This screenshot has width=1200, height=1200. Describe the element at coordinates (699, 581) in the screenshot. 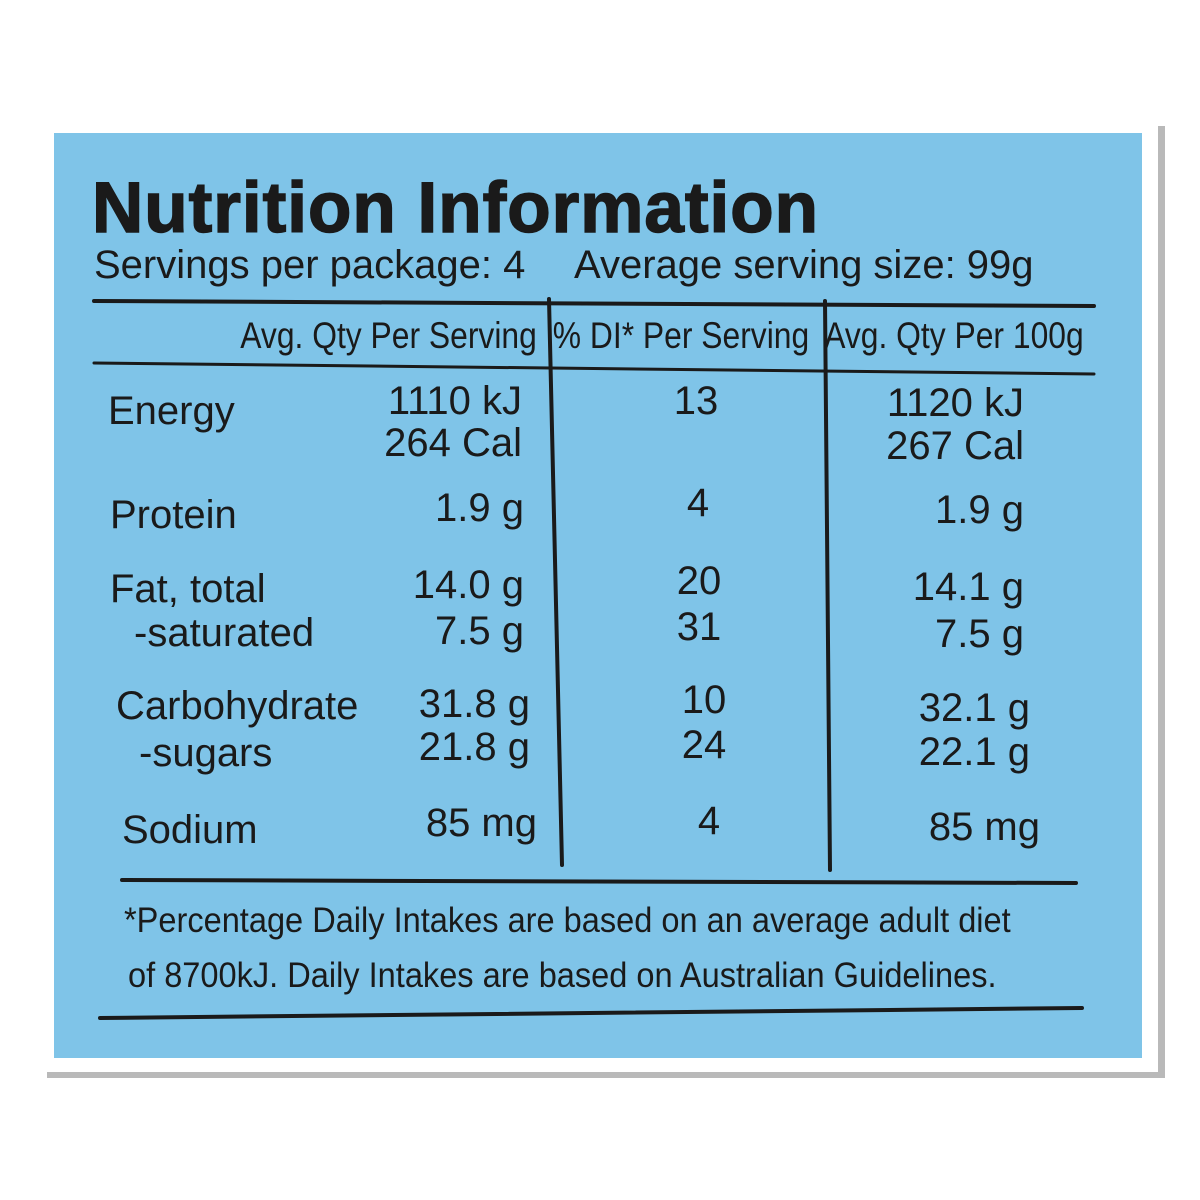

I see `value-di: 20` at that location.